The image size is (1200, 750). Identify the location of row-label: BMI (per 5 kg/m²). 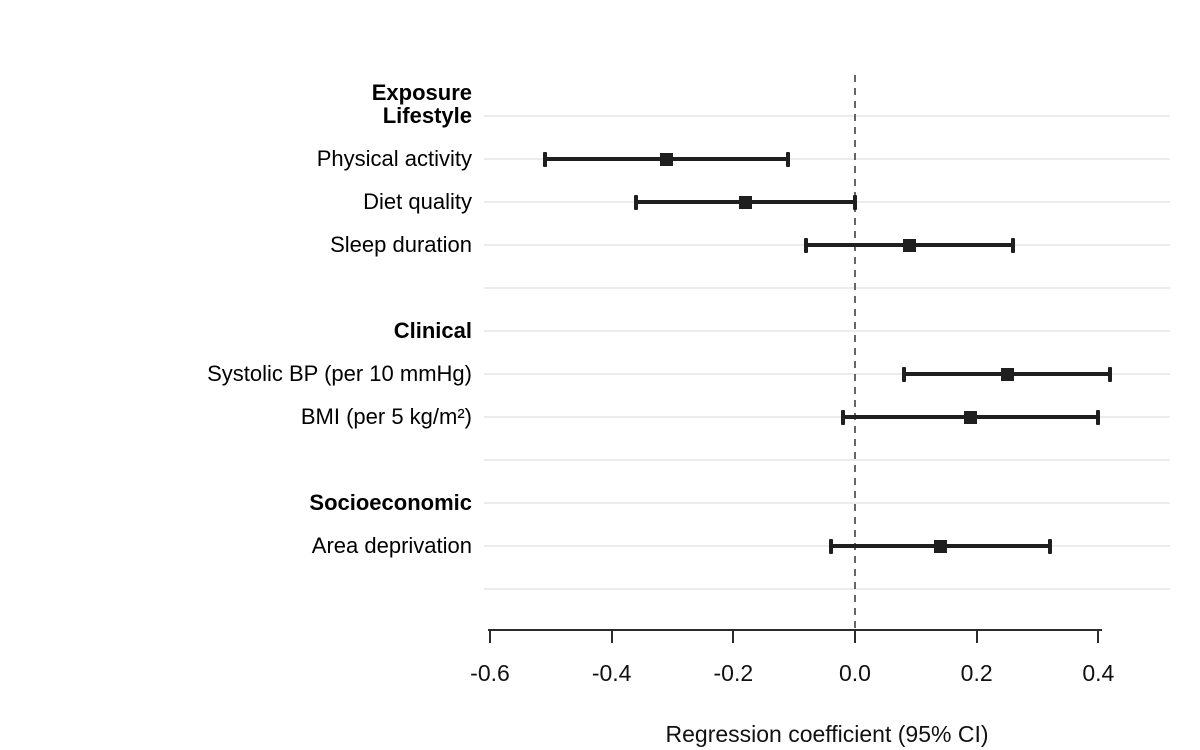
(386, 416).